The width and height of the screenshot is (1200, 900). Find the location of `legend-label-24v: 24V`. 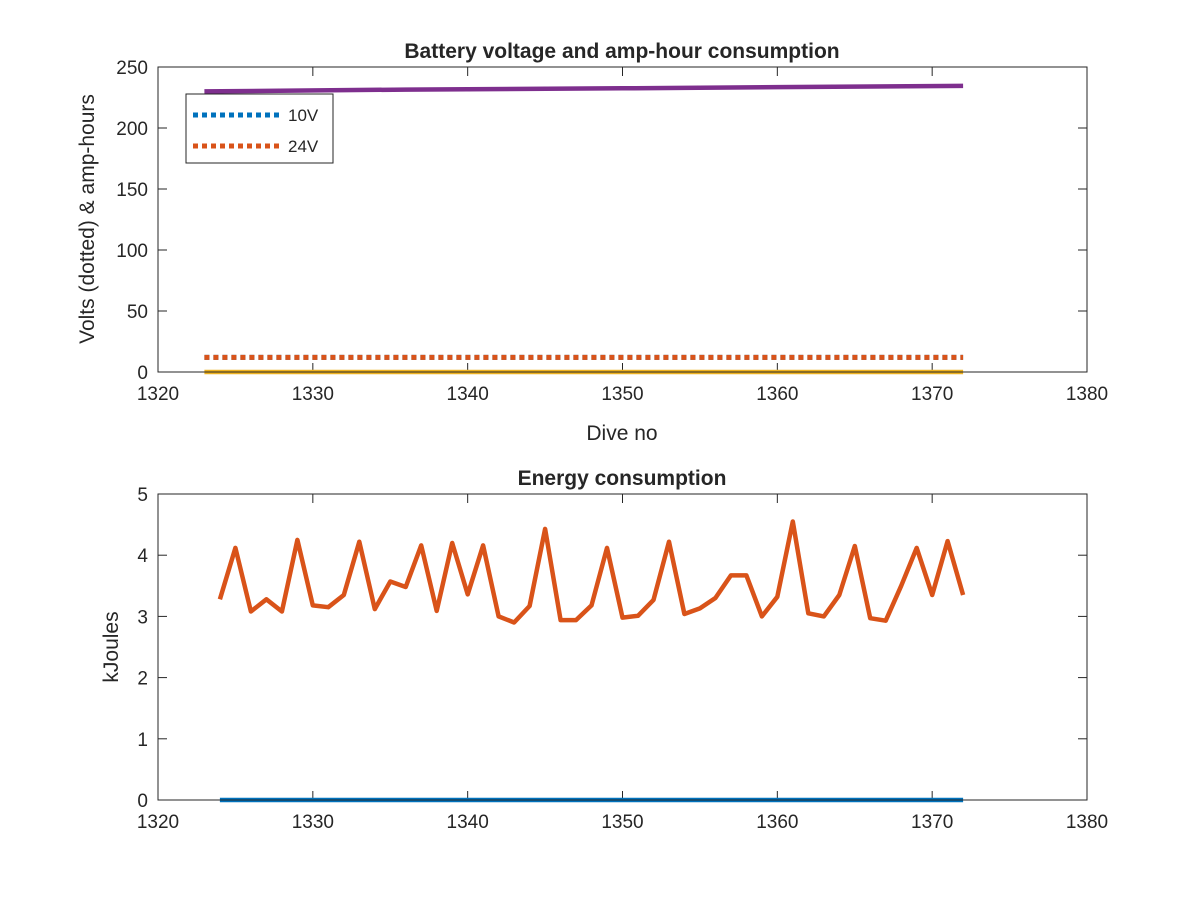

legend-label-24v: 24V is located at coordinates (303, 146).